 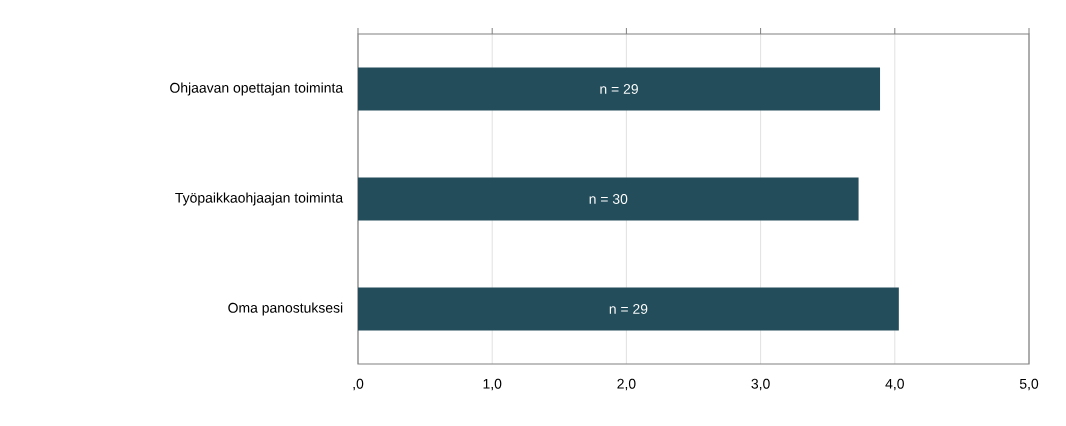 What do you see at coordinates (259, 199) in the screenshot?
I see `y-tick-label: Työpaikkaohjaajan toiminta` at bounding box center [259, 199].